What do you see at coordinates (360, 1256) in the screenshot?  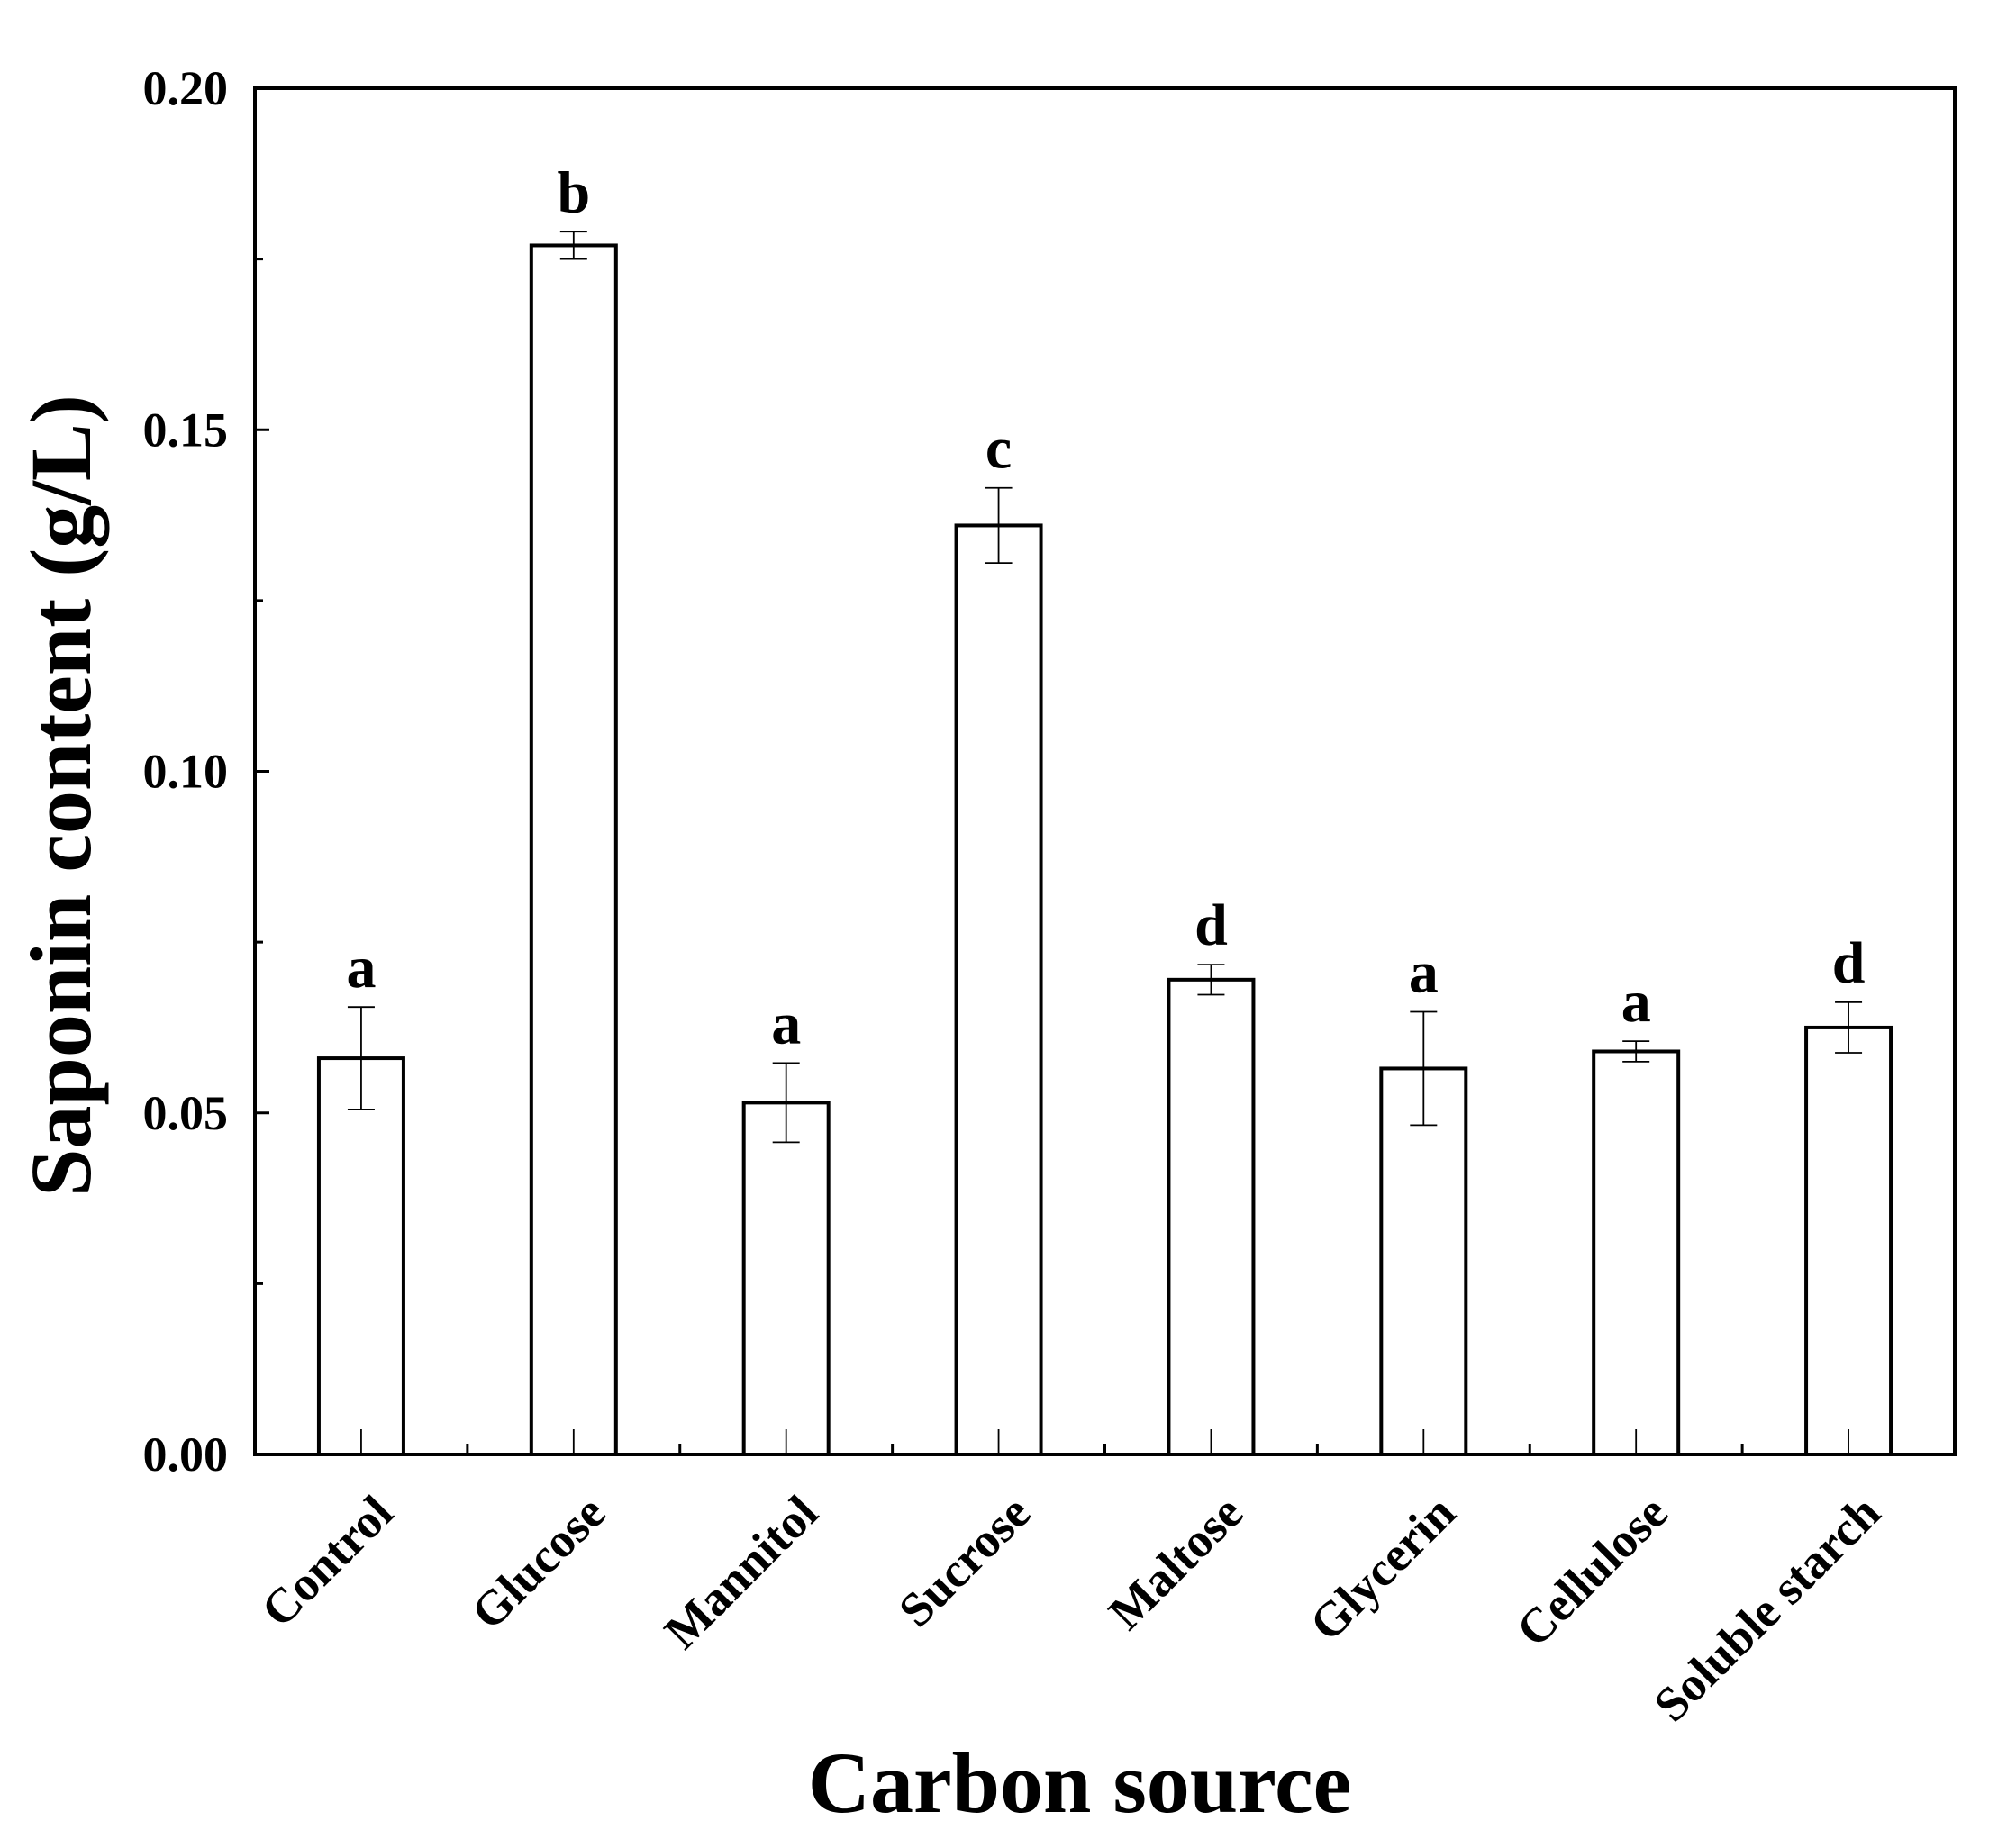 I see `bar-control` at bounding box center [360, 1256].